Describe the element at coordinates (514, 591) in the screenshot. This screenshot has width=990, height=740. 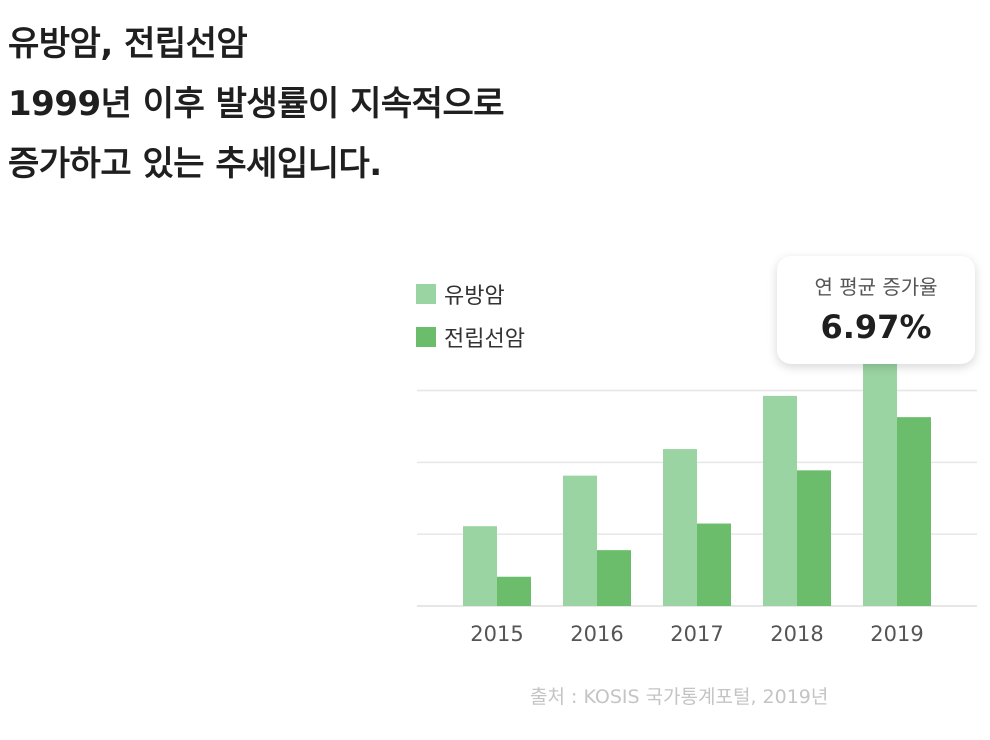
I see `bar-prostate-2015` at that location.